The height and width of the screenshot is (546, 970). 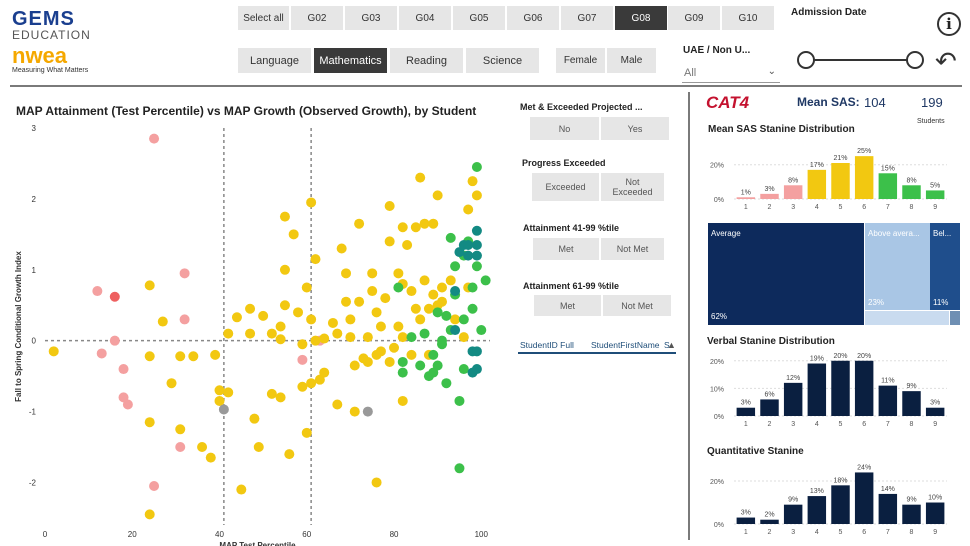 What do you see at coordinates (641, 18) in the screenshot?
I see `grade-button-g08: G08` at bounding box center [641, 18].